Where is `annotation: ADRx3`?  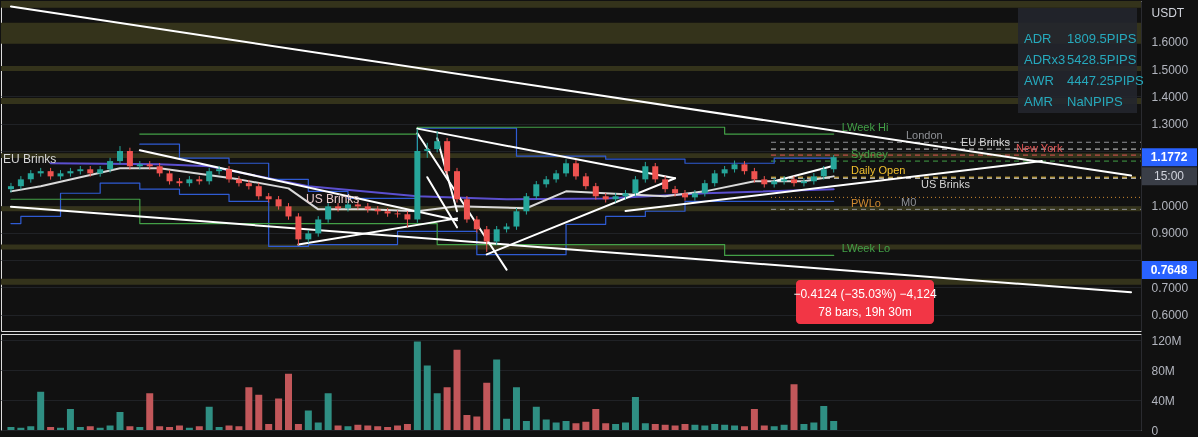
annotation: ADRx3 is located at coordinates (1045, 59).